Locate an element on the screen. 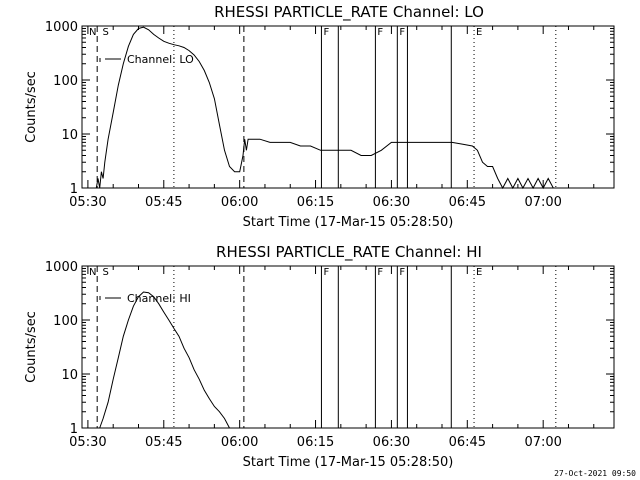 The height and width of the screenshot is (480, 640). legend-label: Channel: LO is located at coordinates (160, 59).